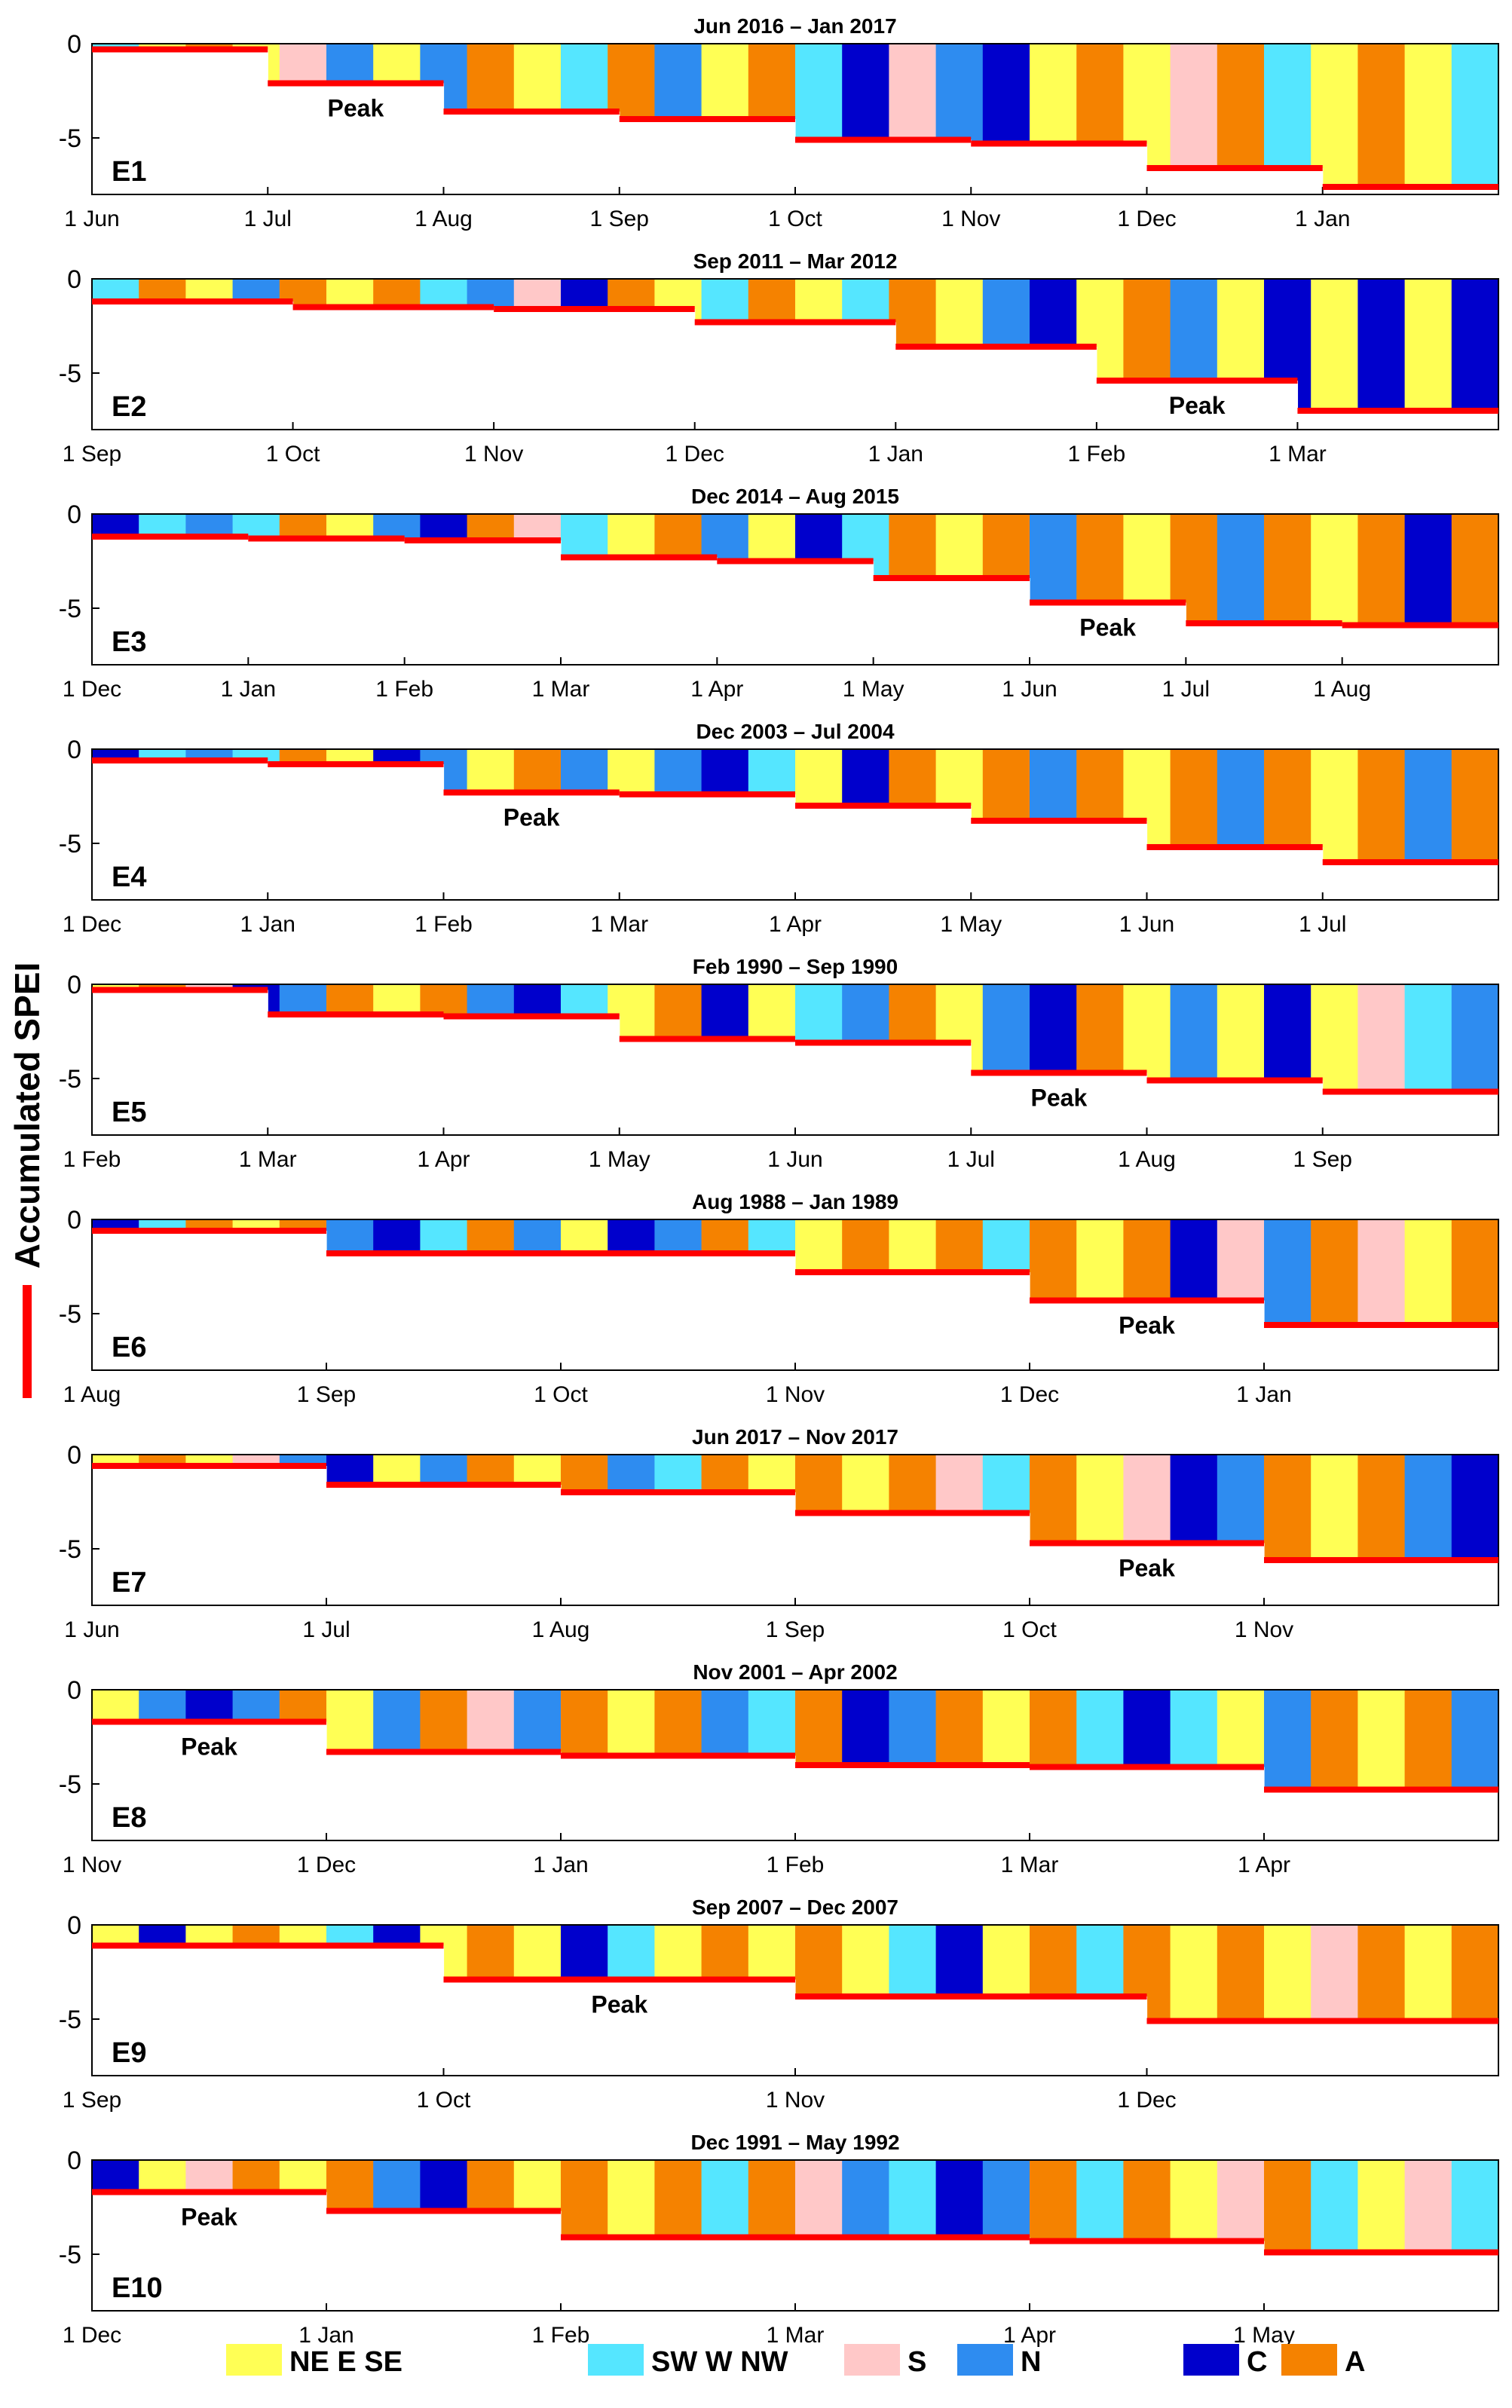 This screenshot has height=2408, width=1512. Describe the element at coordinates (795, 1437) in the screenshot. I see `panel-title: Jun 2017 – Nov 2017` at that location.